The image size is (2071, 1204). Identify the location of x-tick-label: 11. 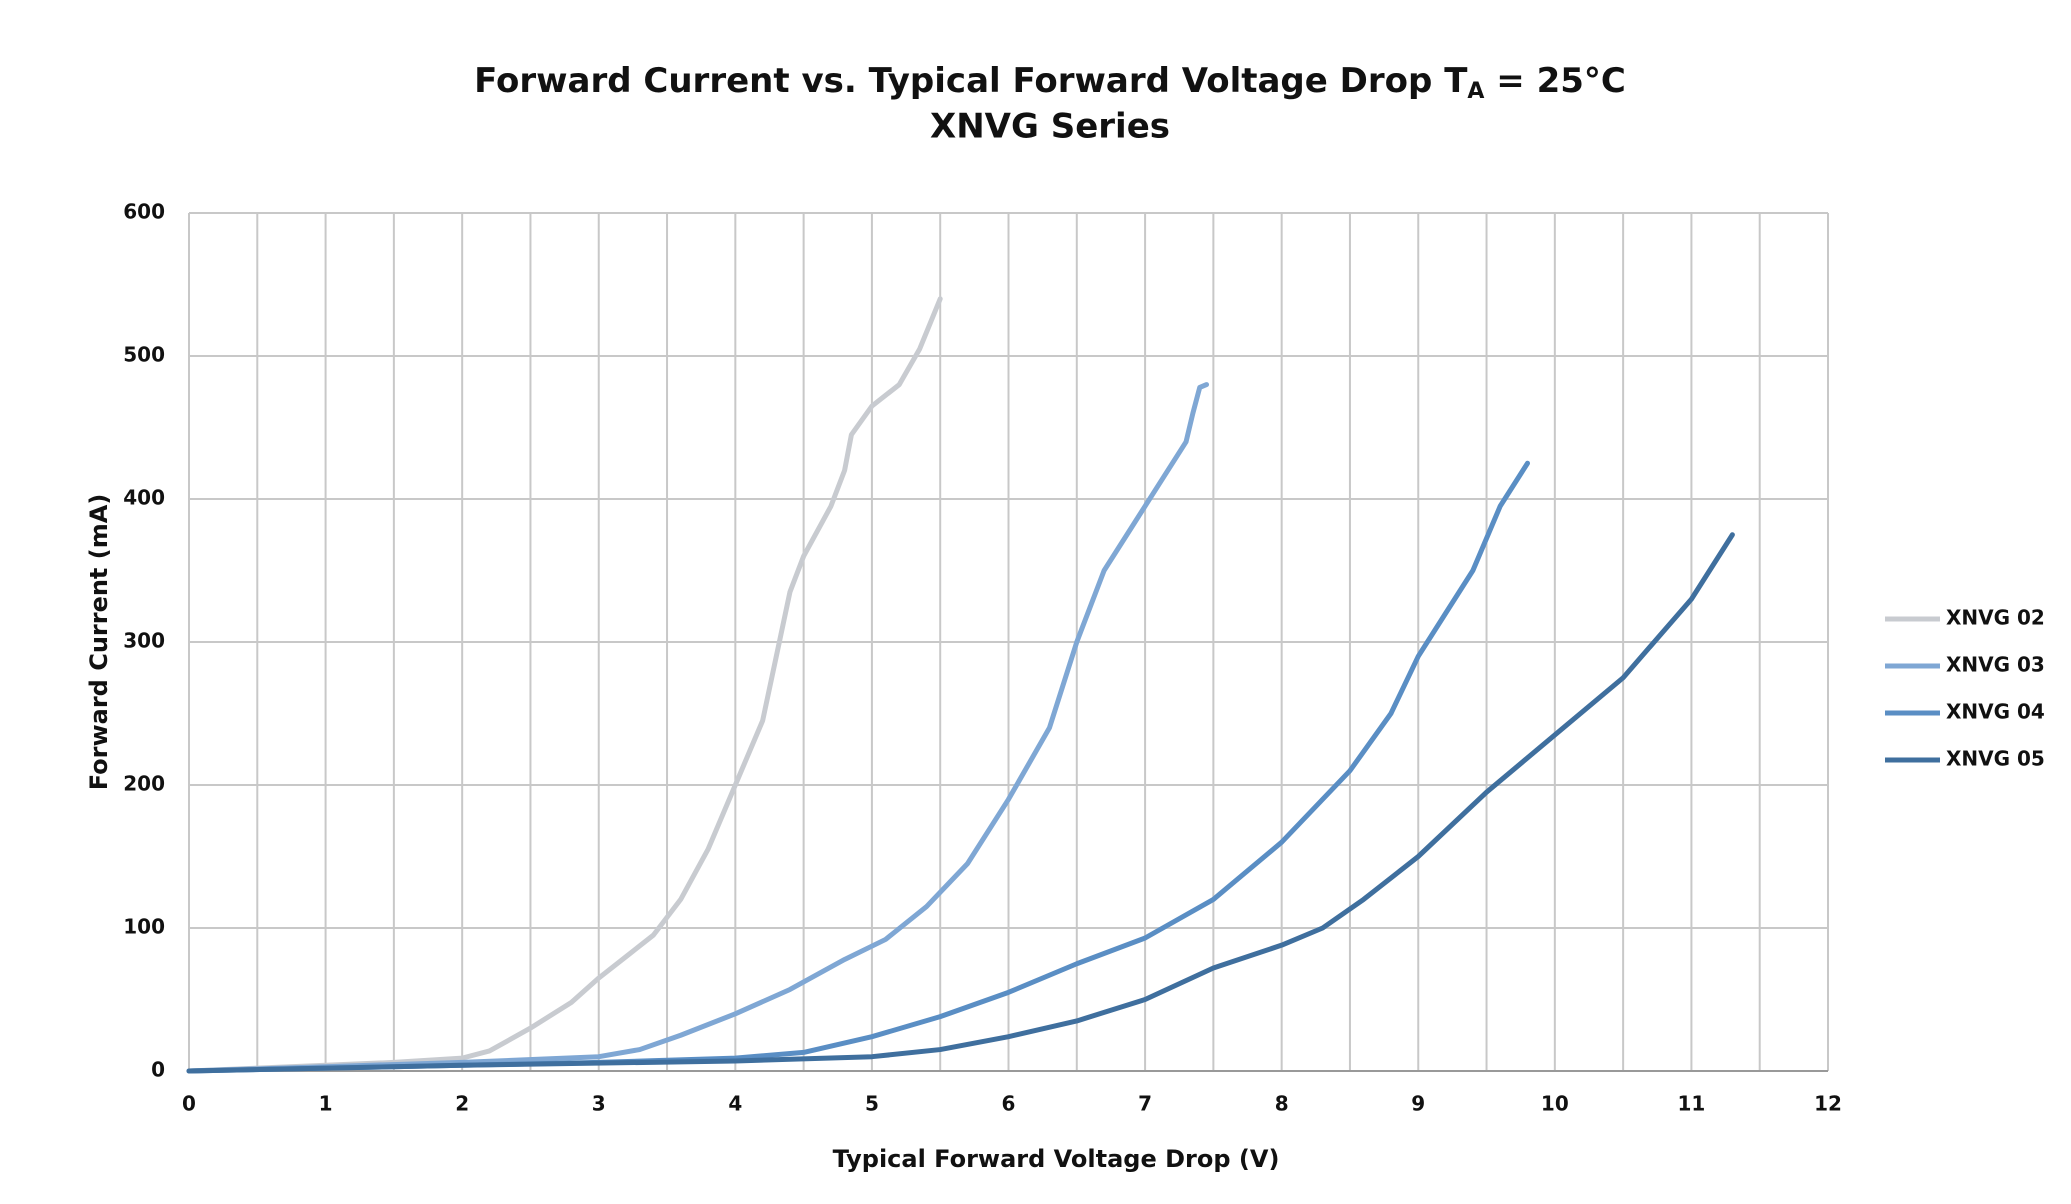
(1691, 1104).